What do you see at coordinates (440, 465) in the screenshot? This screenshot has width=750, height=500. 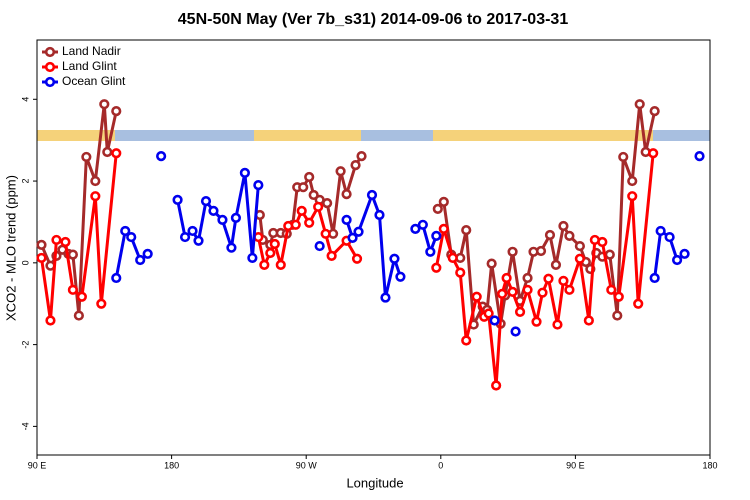 I see `x-tick-label: 0` at bounding box center [440, 465].